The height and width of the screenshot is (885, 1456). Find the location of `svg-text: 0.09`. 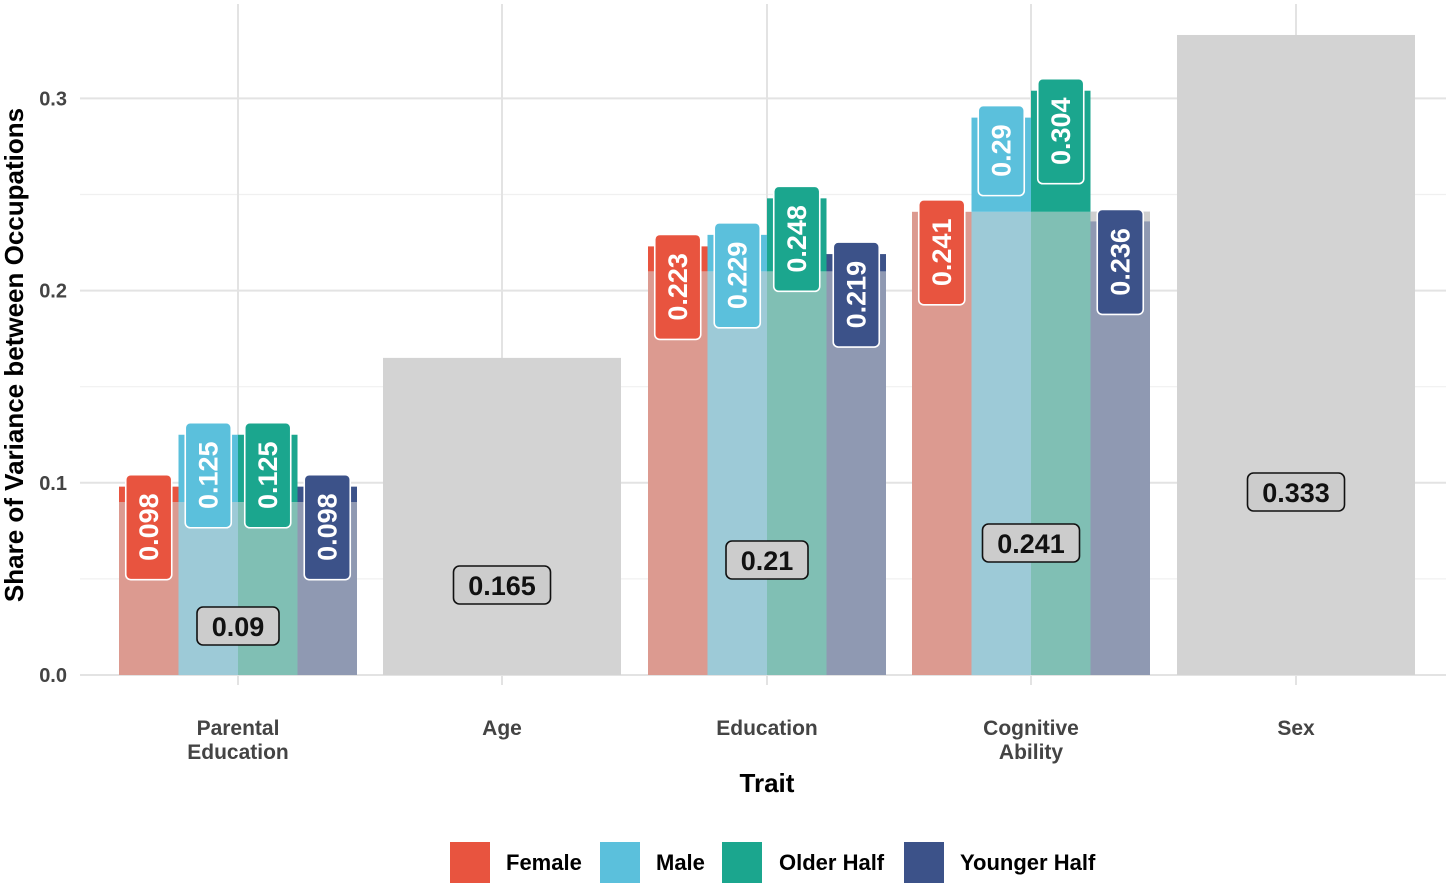

svg-text: 0.09 is located at coordinates (238, 627).